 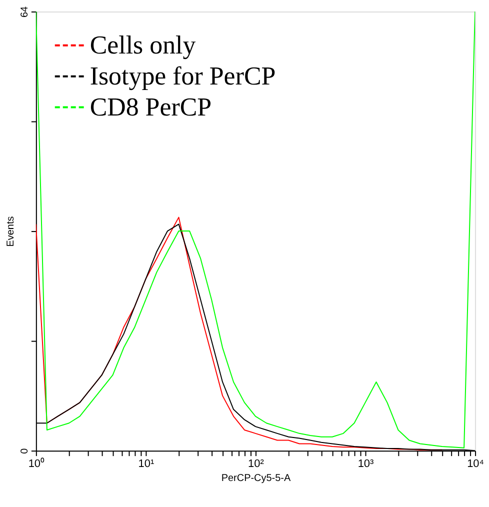 What do you see at coordinates (24, 451) in the screenshot?
I see `y-tick-label: 0` at bounding box center [24, 451].